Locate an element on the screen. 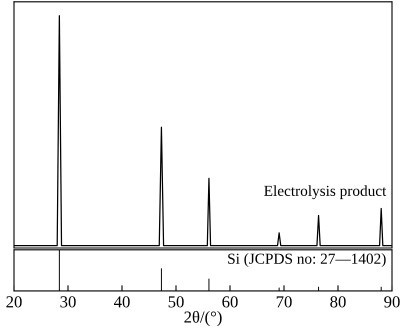 Image resolution: width=400 pixels, height=334 pixels. x-tick-label: 60 is located at coordinates (230, 302).